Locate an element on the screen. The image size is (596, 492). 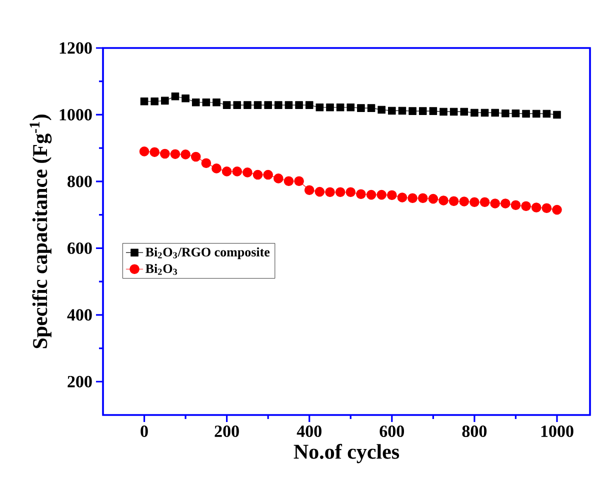
x-axis-title: No.of cycles is located at coordinates (347, 454).